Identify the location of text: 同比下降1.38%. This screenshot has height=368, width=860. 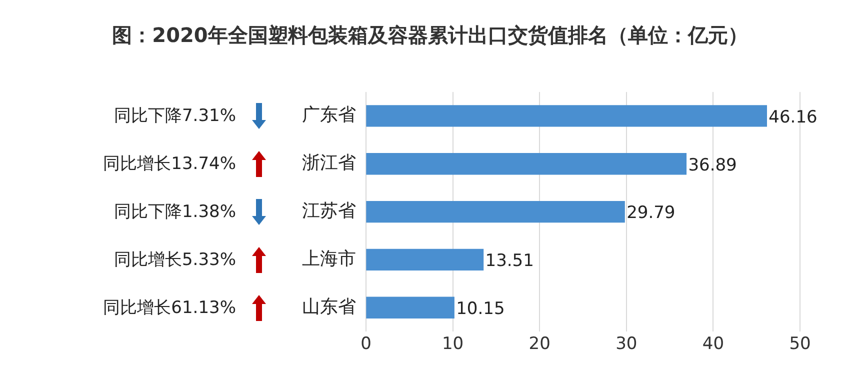
(175, 211).